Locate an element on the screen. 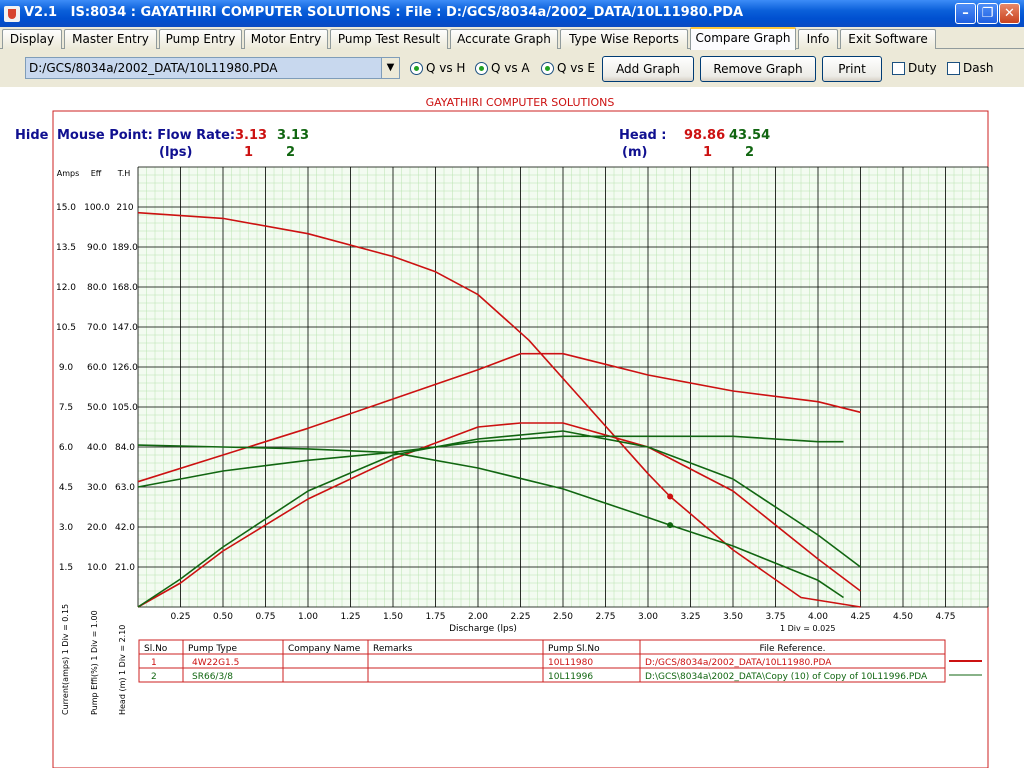  table-header-cell: Company Name is located at coordinates (324, 649).